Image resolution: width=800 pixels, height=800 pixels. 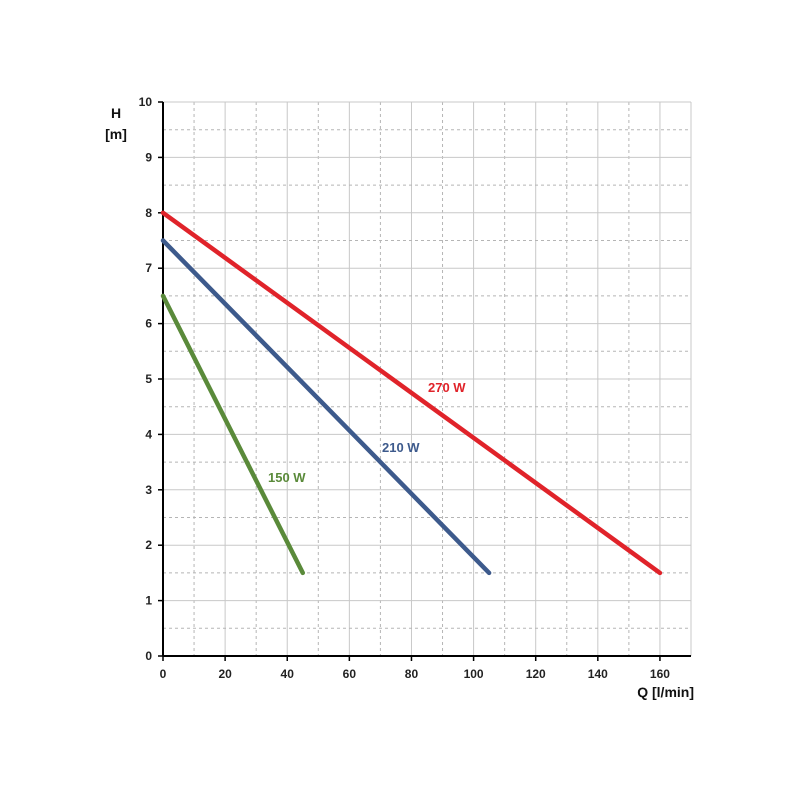 What do you see at coordinates (148, 601) in the screenshot?
I see `y-tick-label: 1` at bounding box center [148, 601].